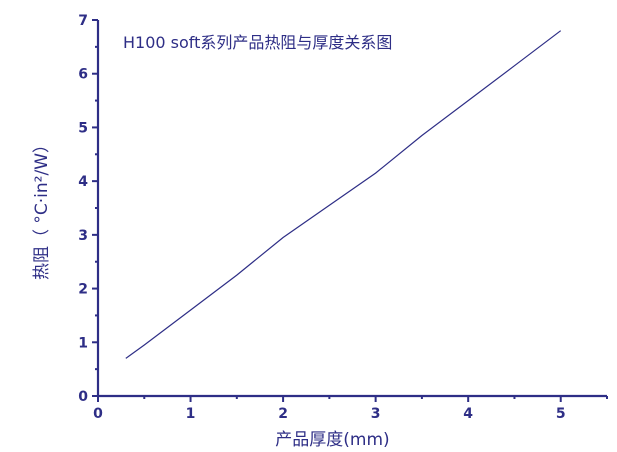 The image size is (617, 452). What do you see at coordinates (83, 290) in the screenshot?
I see `y-tick-label: 2` at bounding box center [83, 290].